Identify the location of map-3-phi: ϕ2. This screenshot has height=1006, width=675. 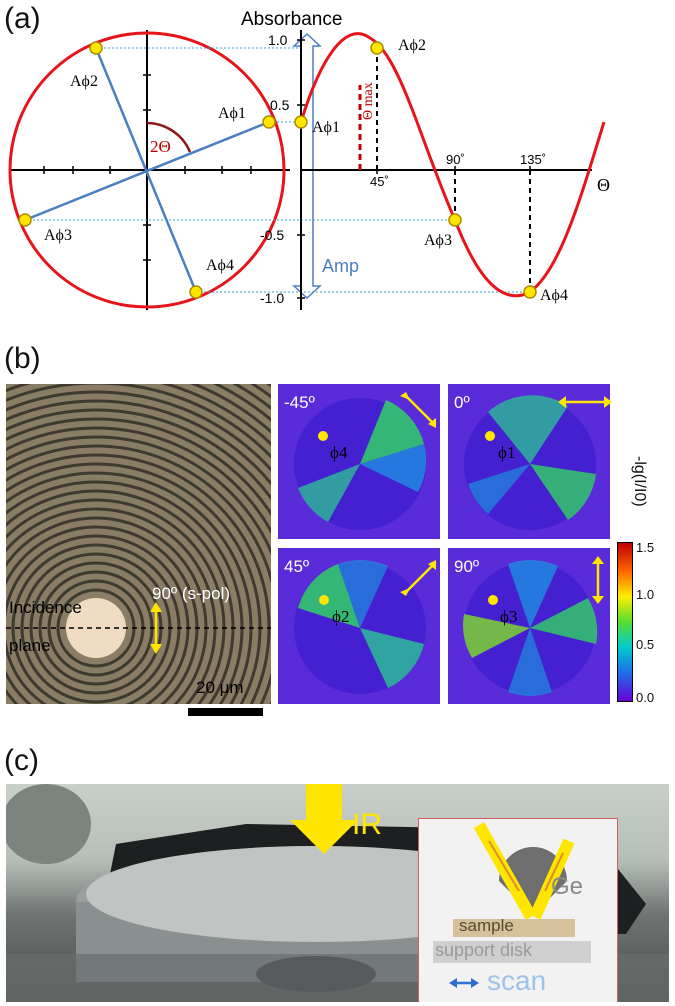
(340, 616).